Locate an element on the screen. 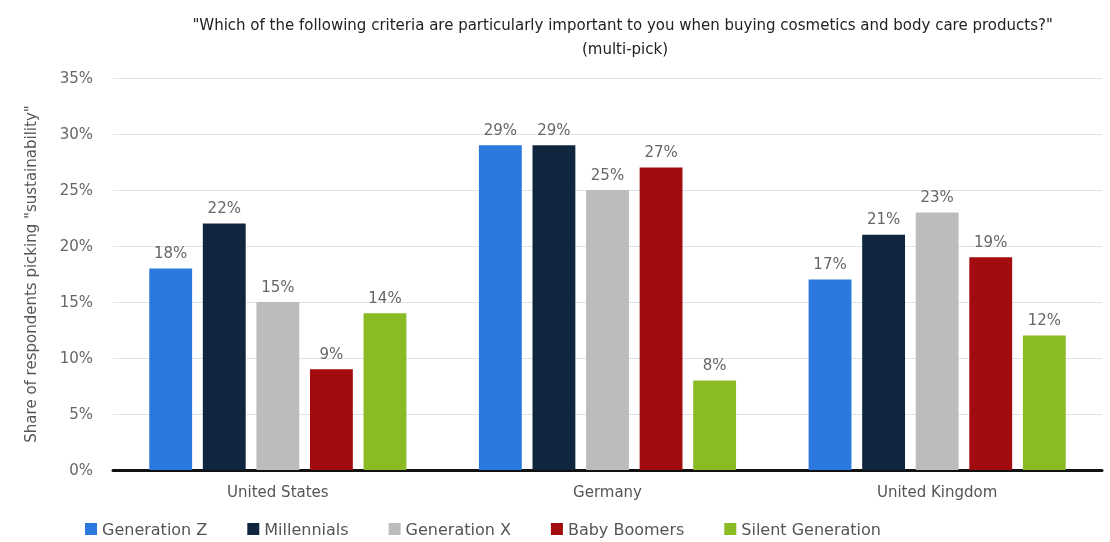 This screenshot has height=542, width=1110. legend-label: Generation Z is located at coordinates (155, 529).